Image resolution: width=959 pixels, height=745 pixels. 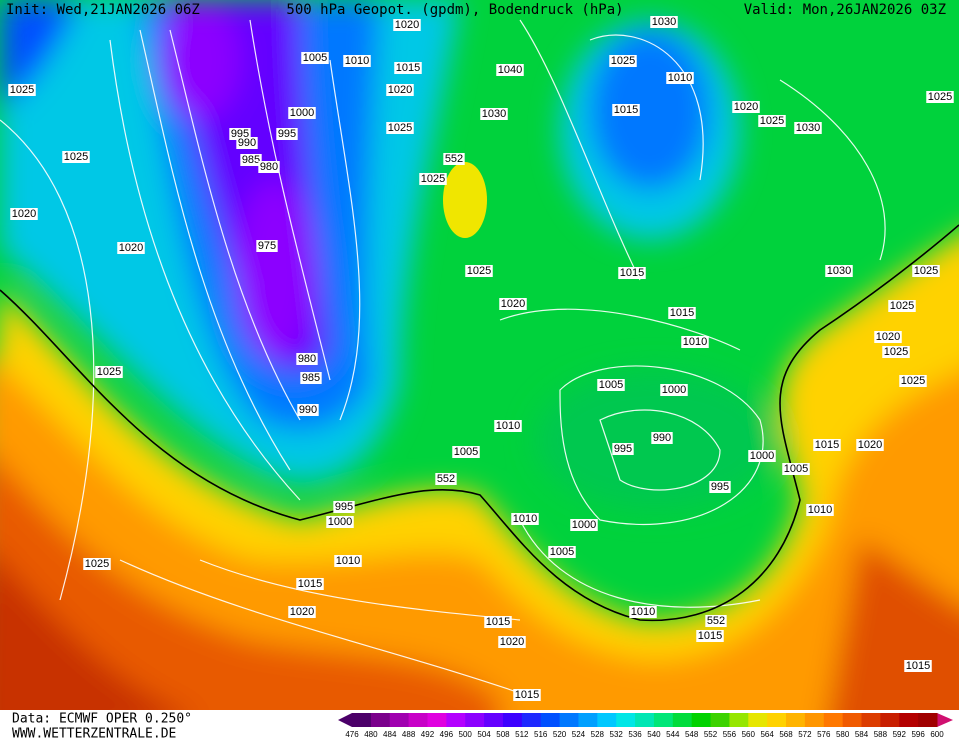 What do you see at coordinates (267, 246) in the screenshot?
I see `isobar-label: 975` at bounding box center [267, 246].